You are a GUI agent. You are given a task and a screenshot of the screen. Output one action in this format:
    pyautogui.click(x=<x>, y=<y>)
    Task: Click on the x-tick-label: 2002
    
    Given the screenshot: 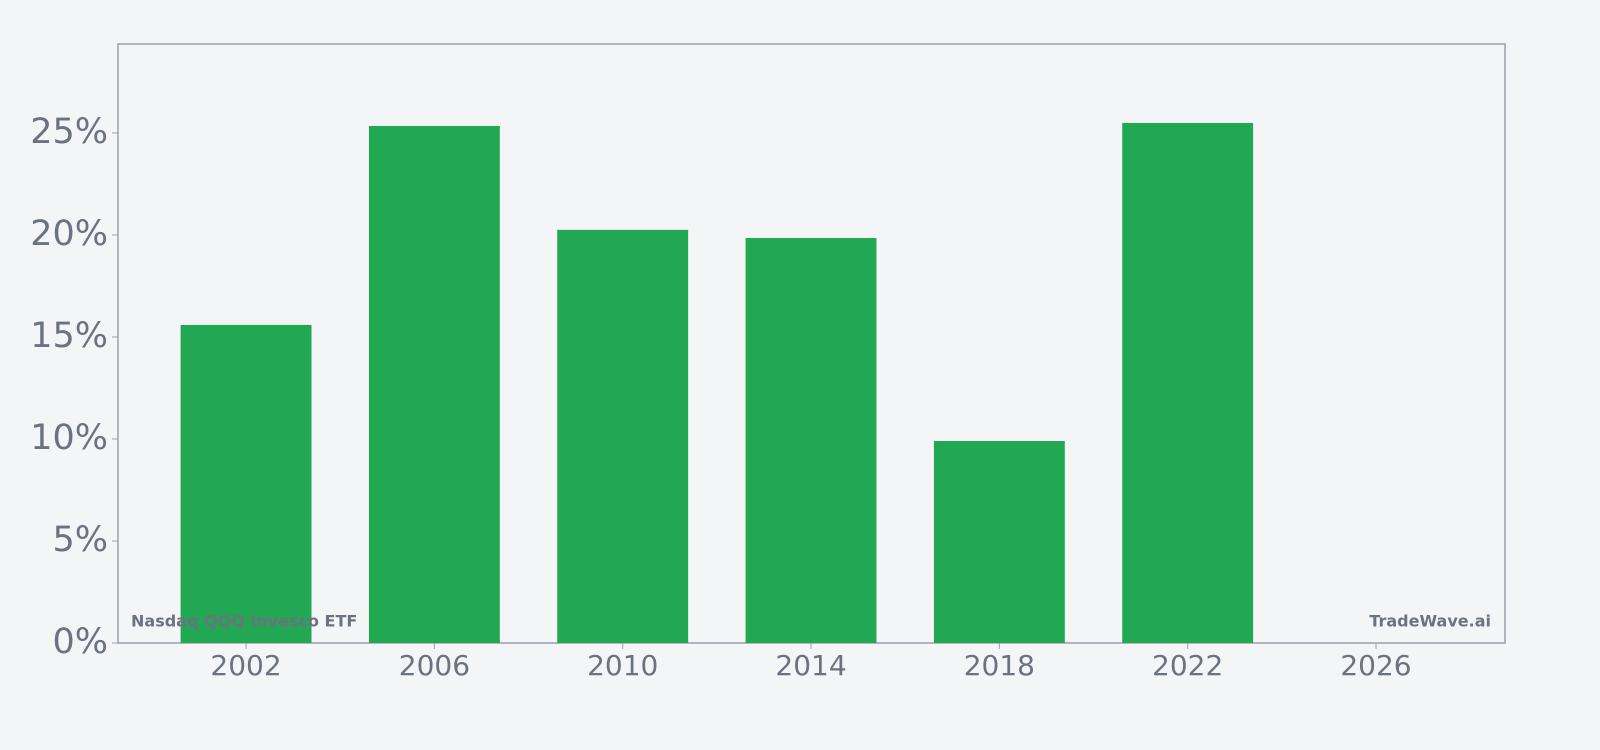 What is the action you would take?
    pyautogui.click(x=245, y=665)
    